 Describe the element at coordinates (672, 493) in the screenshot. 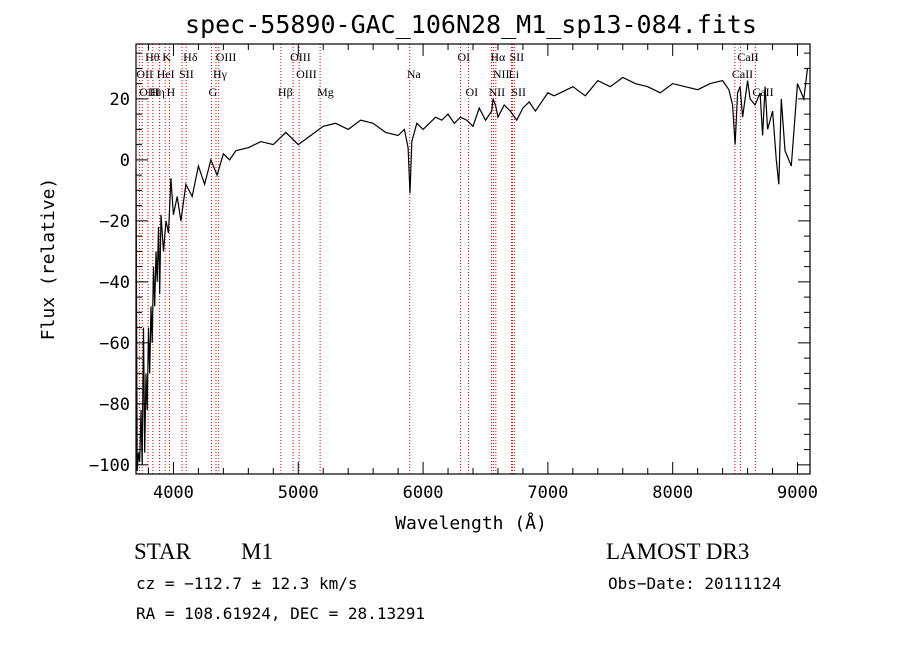

I see `x-tick-label: 8000` at that location.